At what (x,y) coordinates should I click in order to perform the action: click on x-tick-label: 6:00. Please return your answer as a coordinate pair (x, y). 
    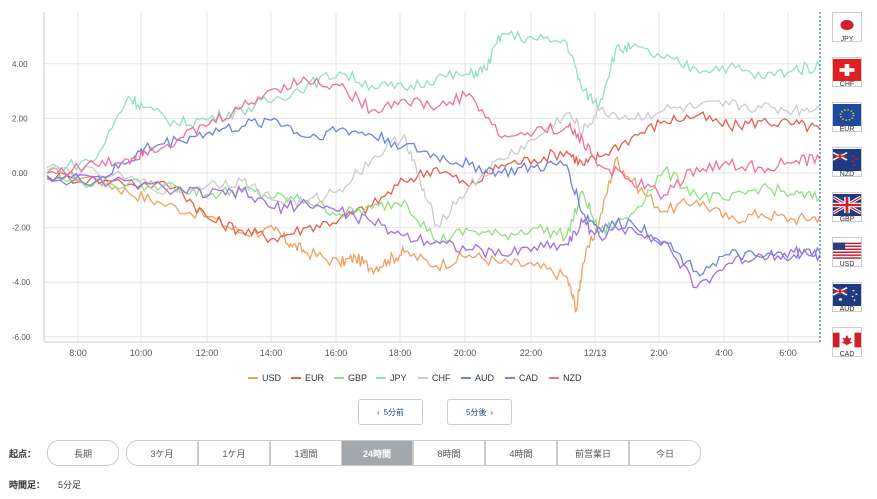
    Looking at the image, I should click on (788, 353).